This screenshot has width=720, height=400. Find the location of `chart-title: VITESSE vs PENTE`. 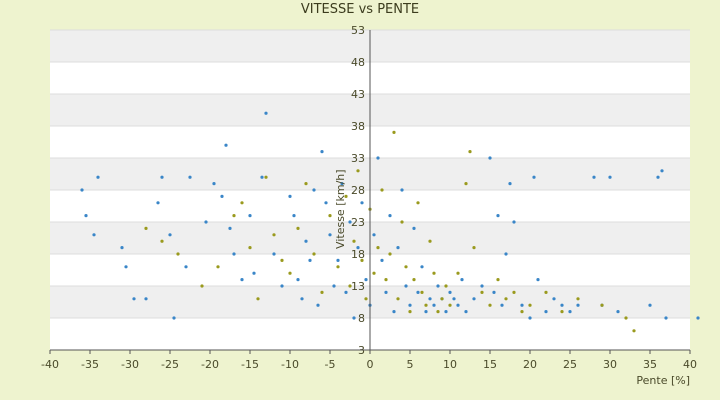

chart-title: VITESSE vs PENTE is located at coordinates (360, 9).